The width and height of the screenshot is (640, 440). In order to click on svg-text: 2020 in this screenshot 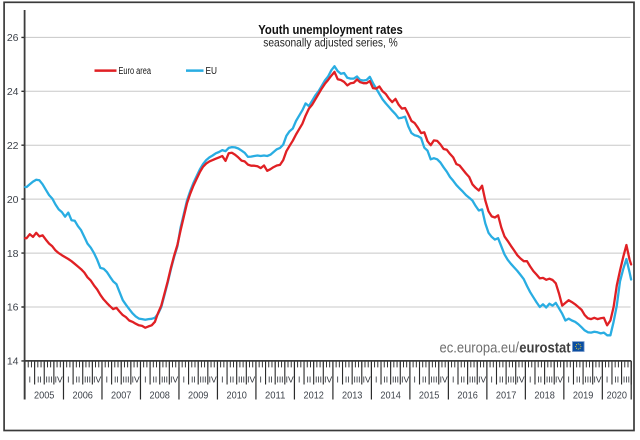, I will do `click(617, 396)`.